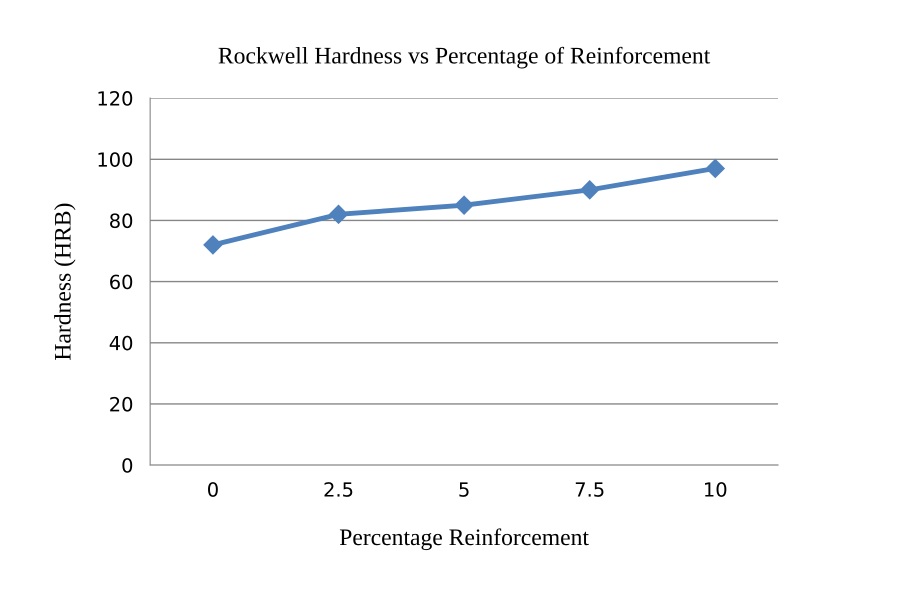 Image resolution: width=910 pixels, height=591 pixels. I want to click on x-tick-label: 0, so click(213, 489).